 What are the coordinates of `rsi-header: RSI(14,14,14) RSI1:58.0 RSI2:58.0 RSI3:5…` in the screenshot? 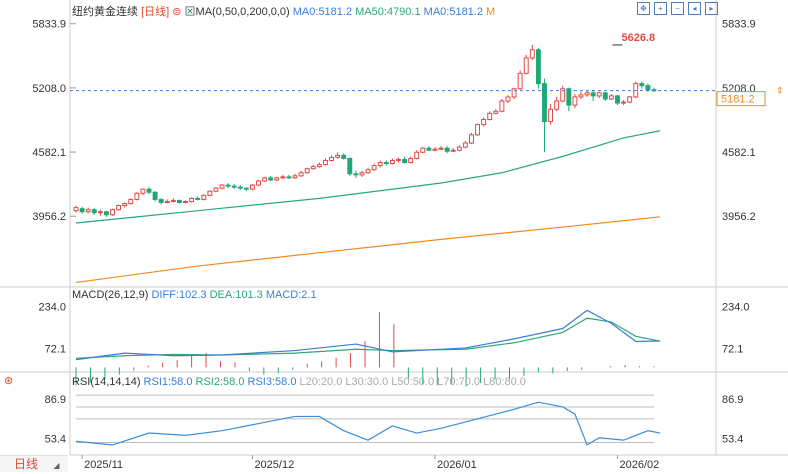 It's located at (299, 382).